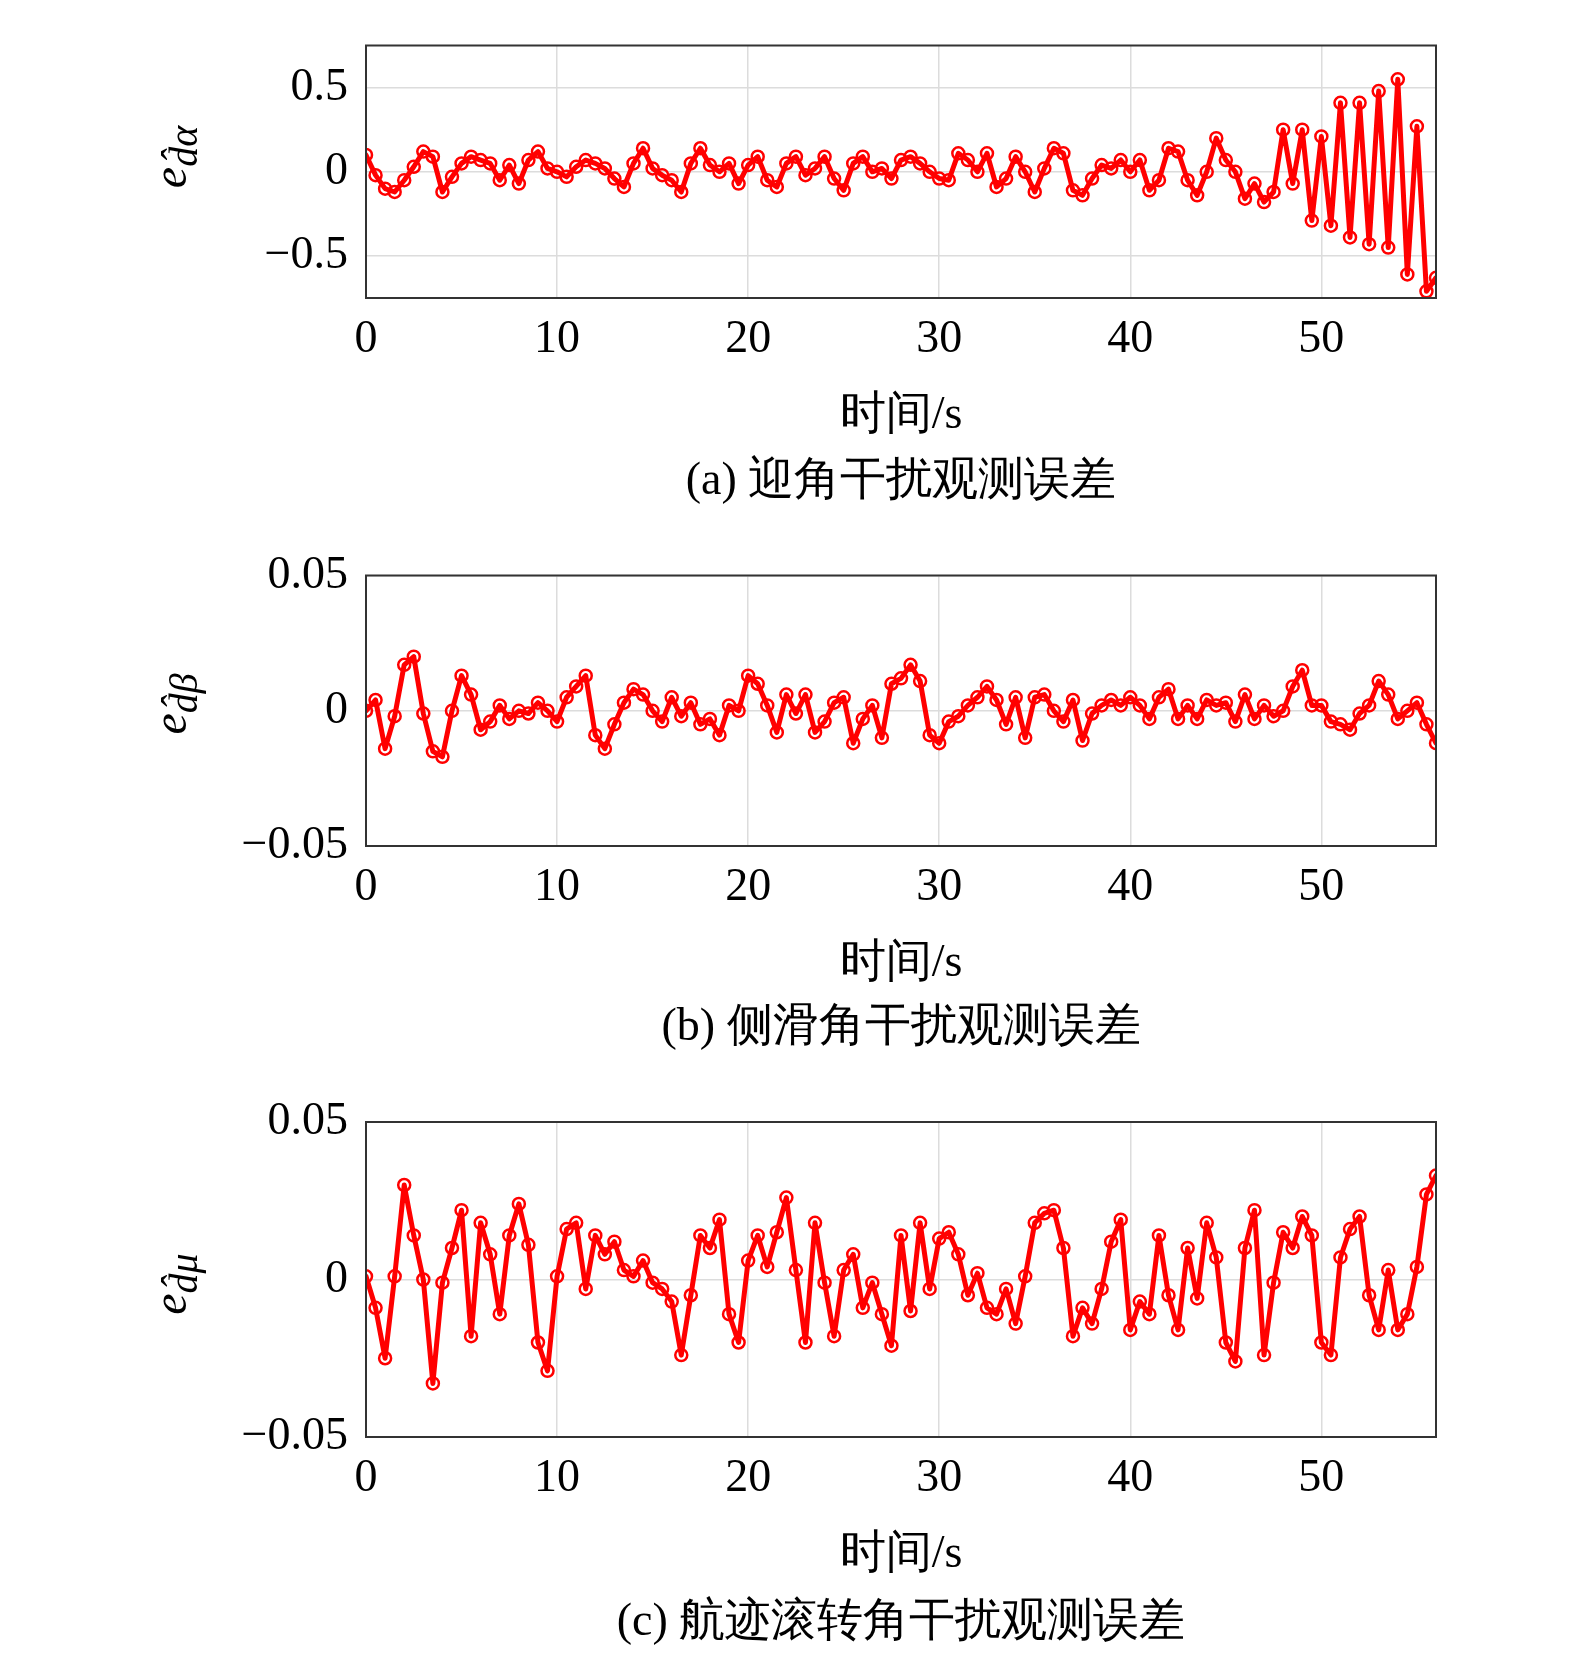 Image resolution: width=1575 pixels, height=1665 pixels. What do you see at coordinates (306, 253) in the screenshot?
I see `y-tick-label: −0.5` at bounding box center [306, 253].